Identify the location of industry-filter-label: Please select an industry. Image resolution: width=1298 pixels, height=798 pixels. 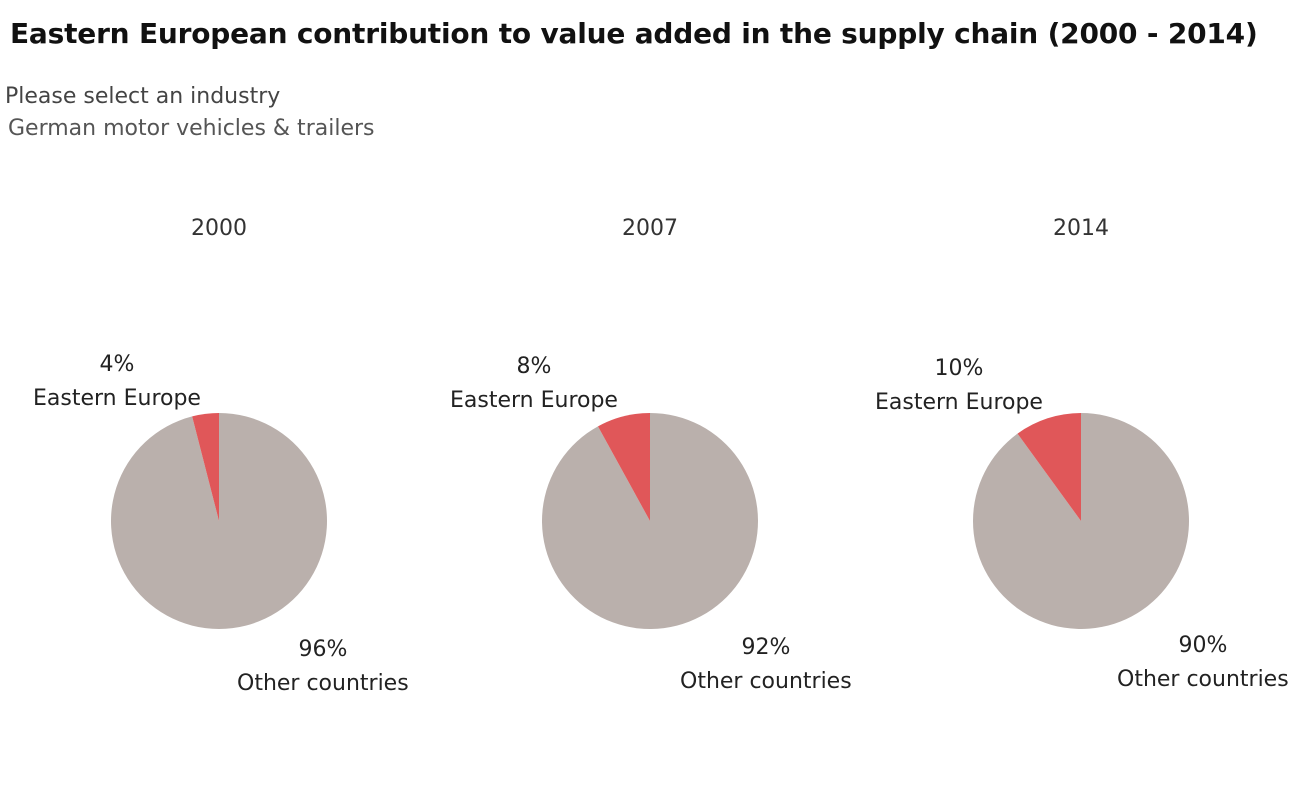
(143, 96).